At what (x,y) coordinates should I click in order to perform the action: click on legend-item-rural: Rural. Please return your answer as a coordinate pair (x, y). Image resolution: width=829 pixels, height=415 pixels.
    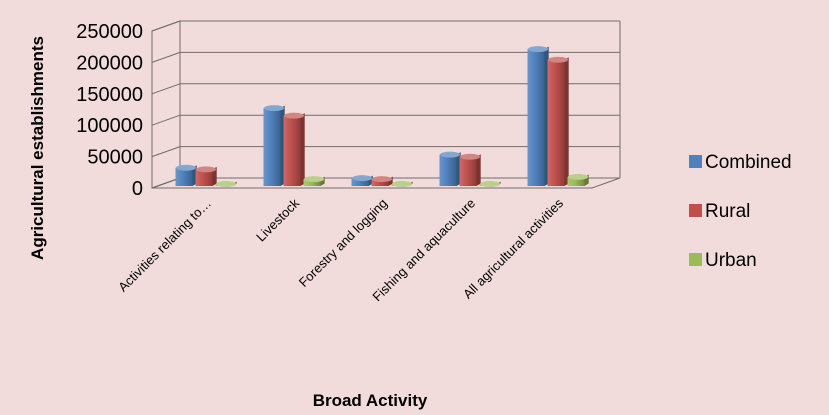
    Looking at the image, I should click on (719, 211).